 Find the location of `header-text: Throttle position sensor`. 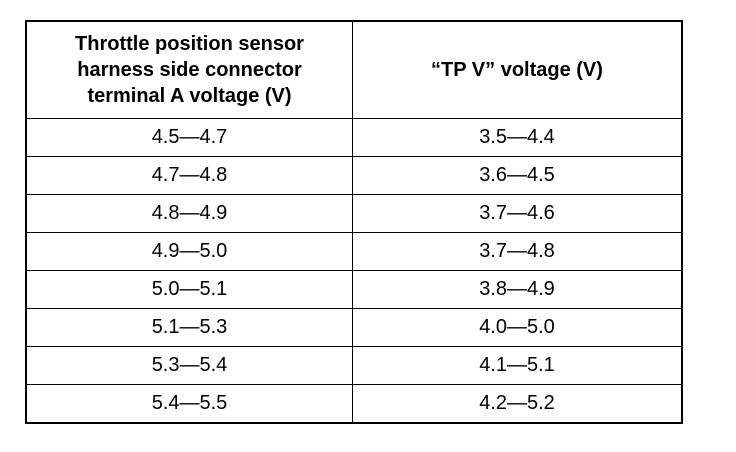

header-text: Throttle position sensor is located at coordinates (189, 44).